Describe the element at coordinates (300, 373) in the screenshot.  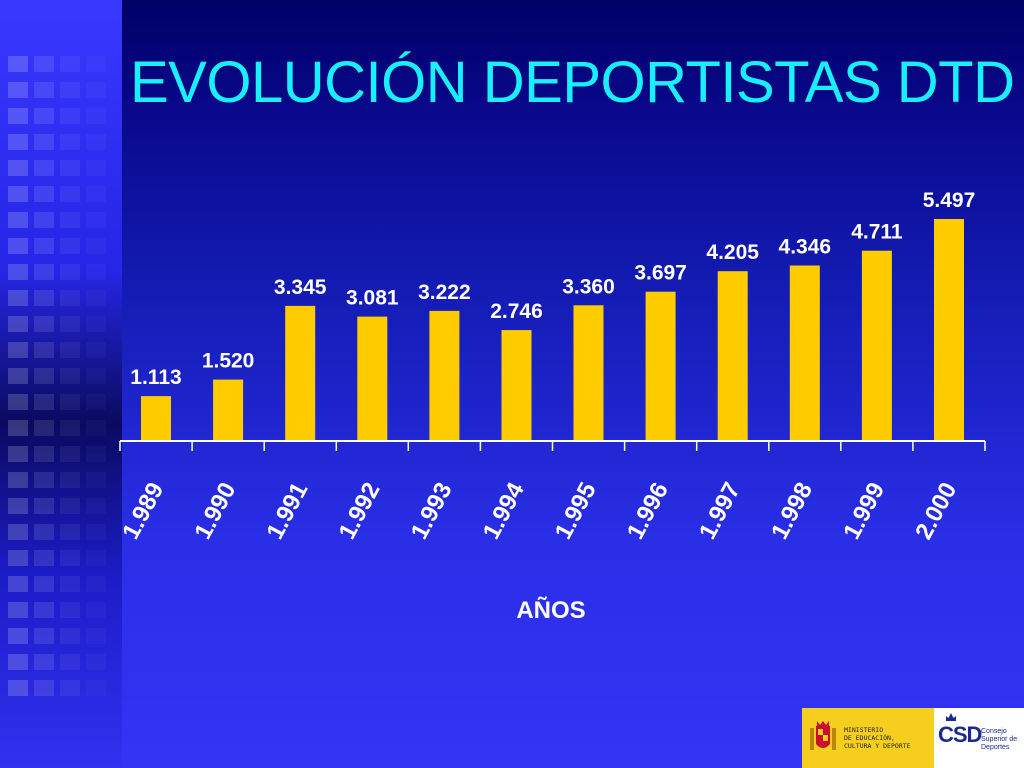
I see `bar-1.991` at that location.